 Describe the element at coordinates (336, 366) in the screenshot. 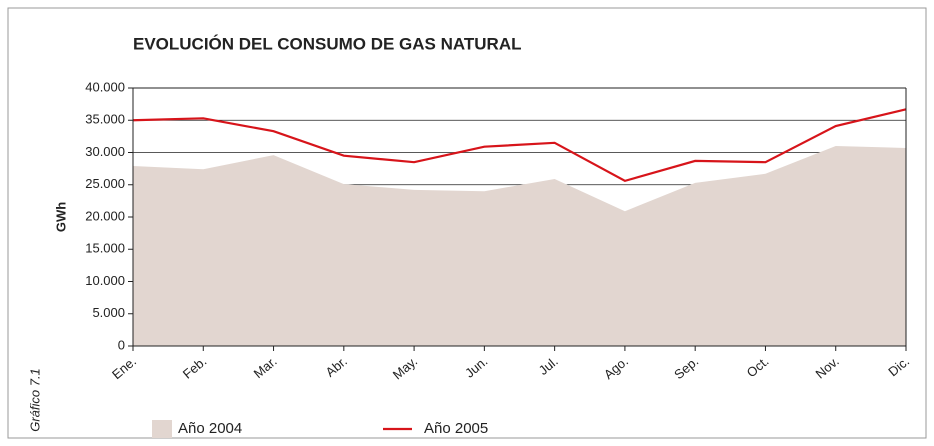

I see `x-tick-label: Abr.` at that location.